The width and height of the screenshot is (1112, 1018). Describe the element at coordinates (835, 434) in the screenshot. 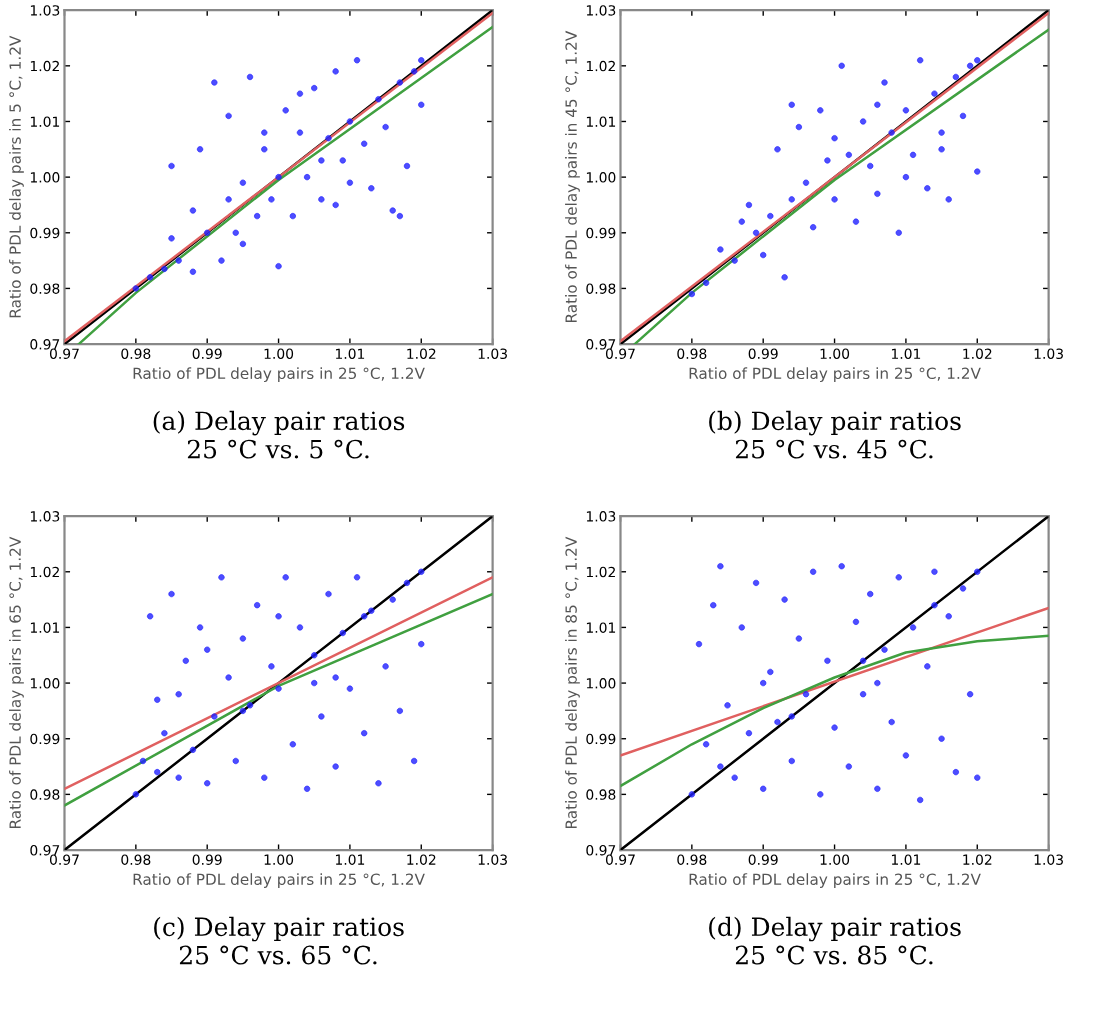

I see `text: (b) Delay pair ratios 25 °C vs. 45 °C.` at that location.